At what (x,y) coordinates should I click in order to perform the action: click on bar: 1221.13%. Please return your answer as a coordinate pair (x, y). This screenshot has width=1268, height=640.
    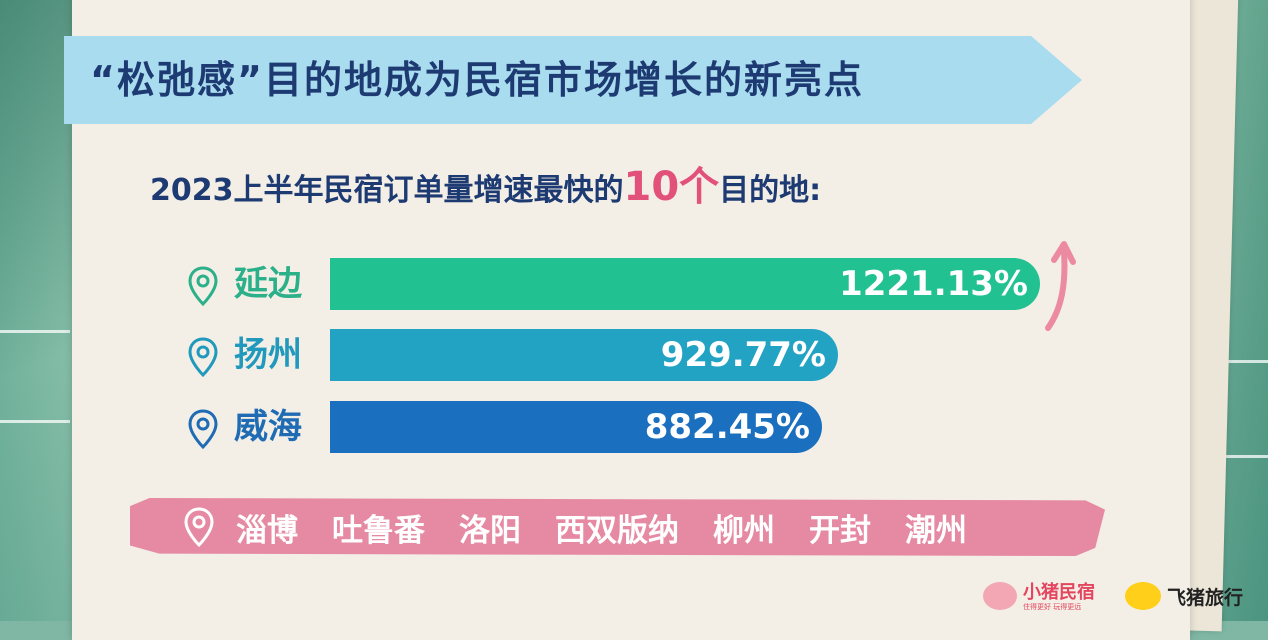
    Looking at the image, I should click on (685, 284).